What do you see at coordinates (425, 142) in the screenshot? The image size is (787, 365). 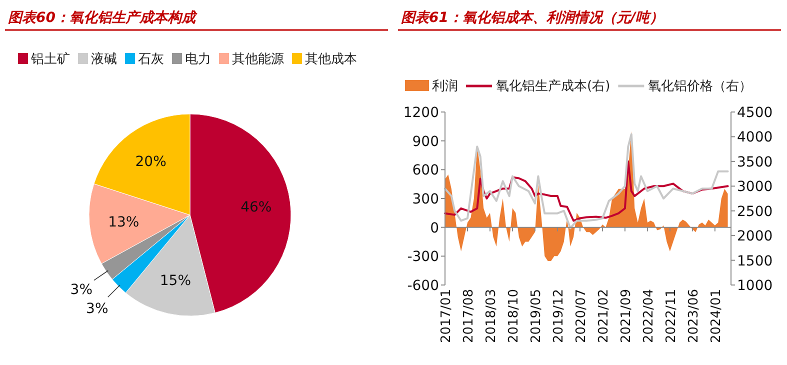 I see `y-tick-label: 900` at bounding box center [425, 142].